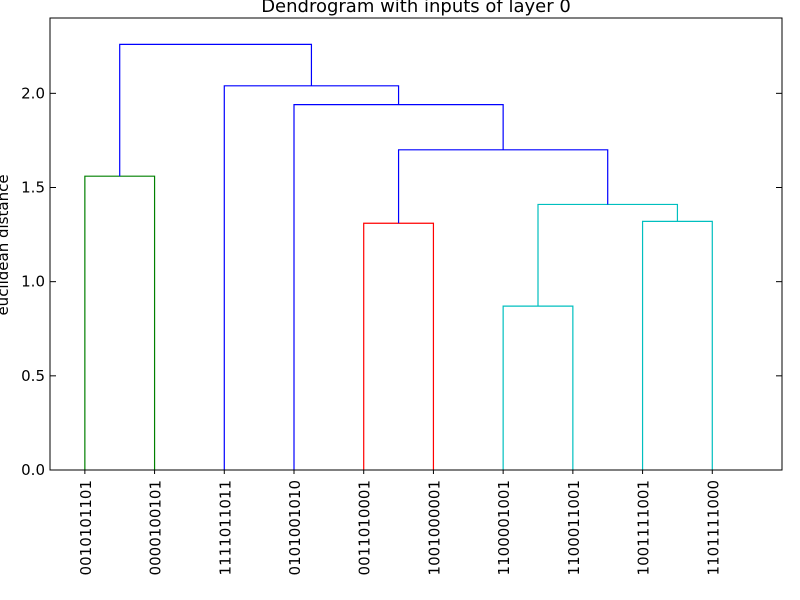 The image size is (800, 600). Describe the element at coordinates (33, 93) in the screenshot. I see `y-tick-label-4: 2.0` at that location.